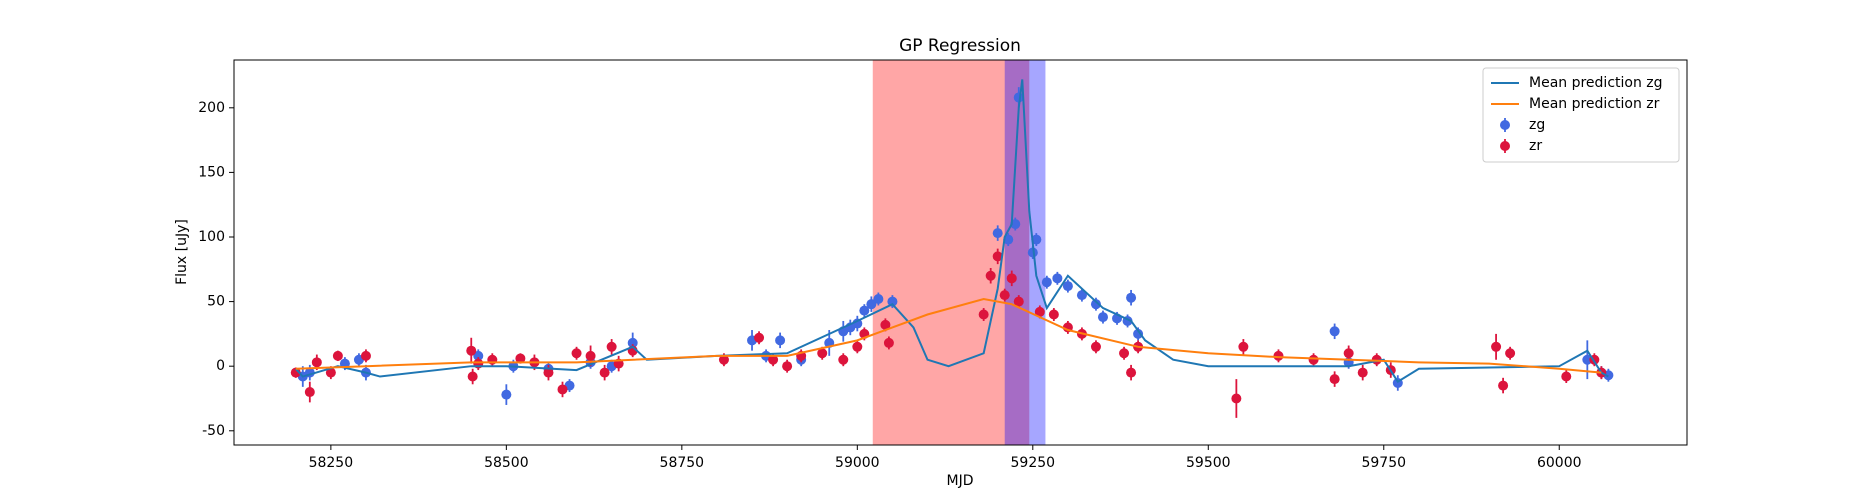 The image size is (1875, 500). What do you see at coordinates (1537, 125) in the screenshot?
I see `legend-label: zg` at bounding box center [1537, 125].